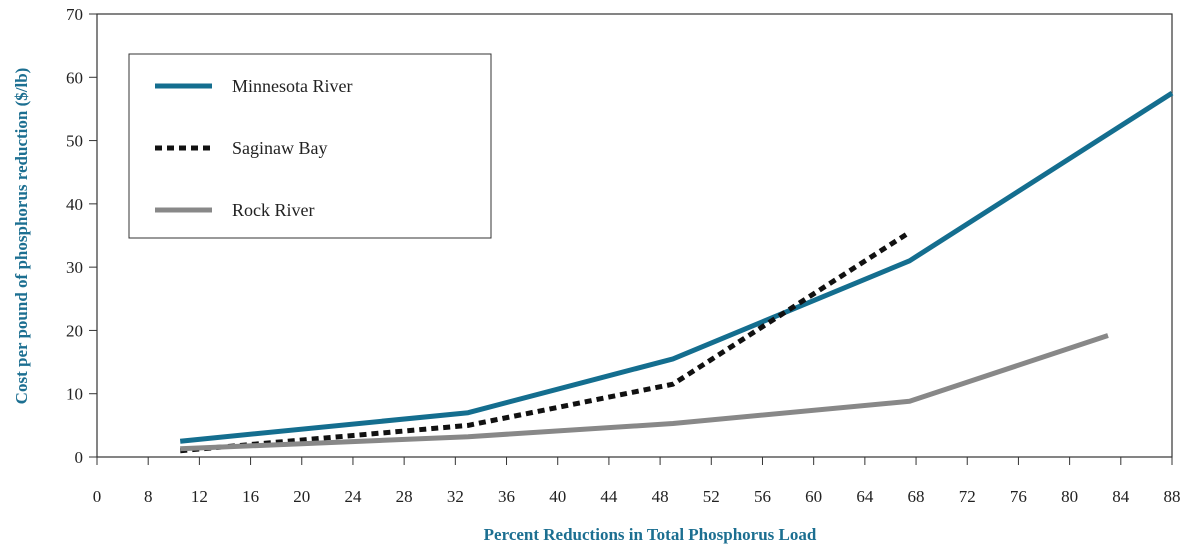  Describe the element at coordinates (711, 496) in the screenshot. I see `x-tick-label: 52` at that location.